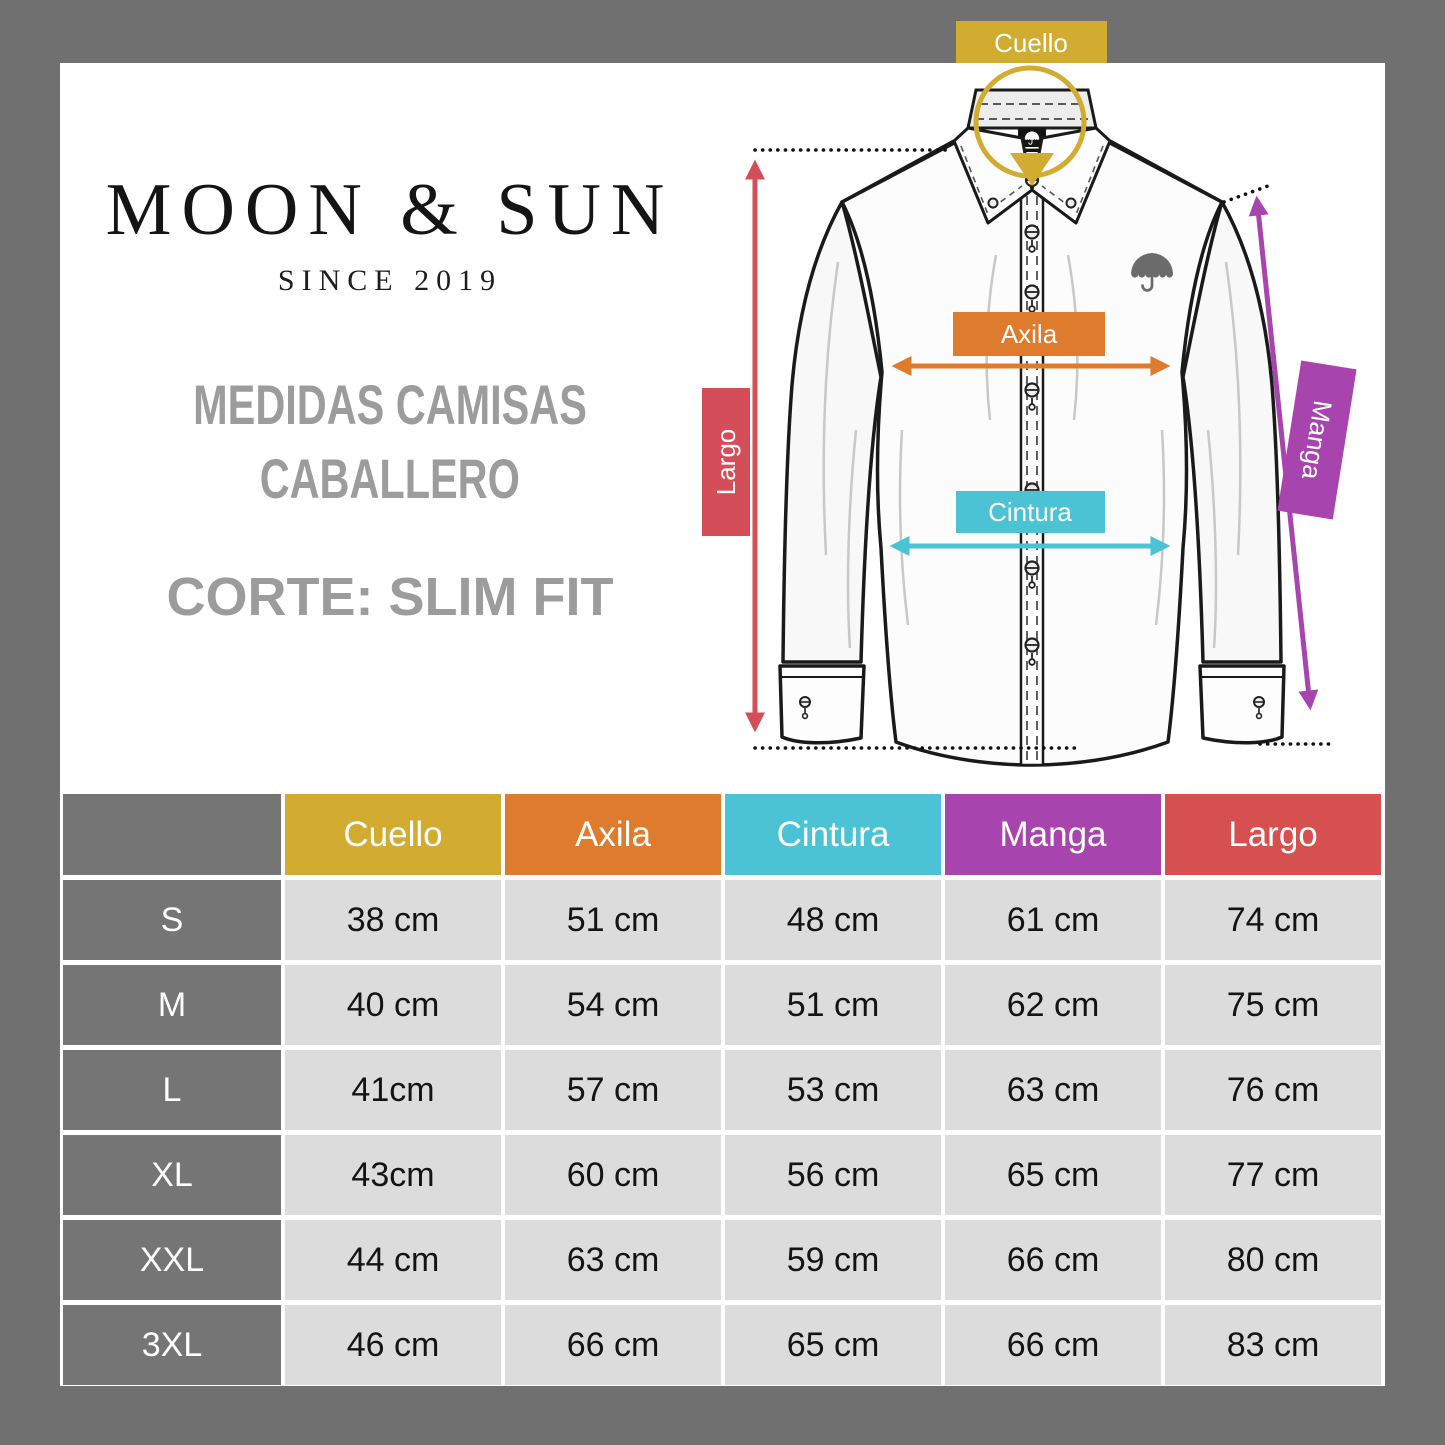  I want to click on row-label-xxl: XXL, so click(172, 1260).